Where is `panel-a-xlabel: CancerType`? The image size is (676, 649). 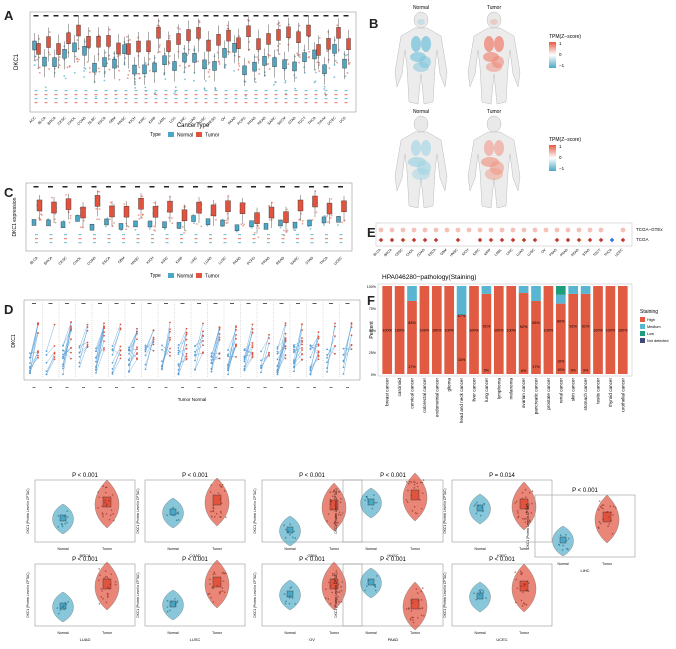 panel-a-xlabel: CancerType is located at coordinates (193, 126).